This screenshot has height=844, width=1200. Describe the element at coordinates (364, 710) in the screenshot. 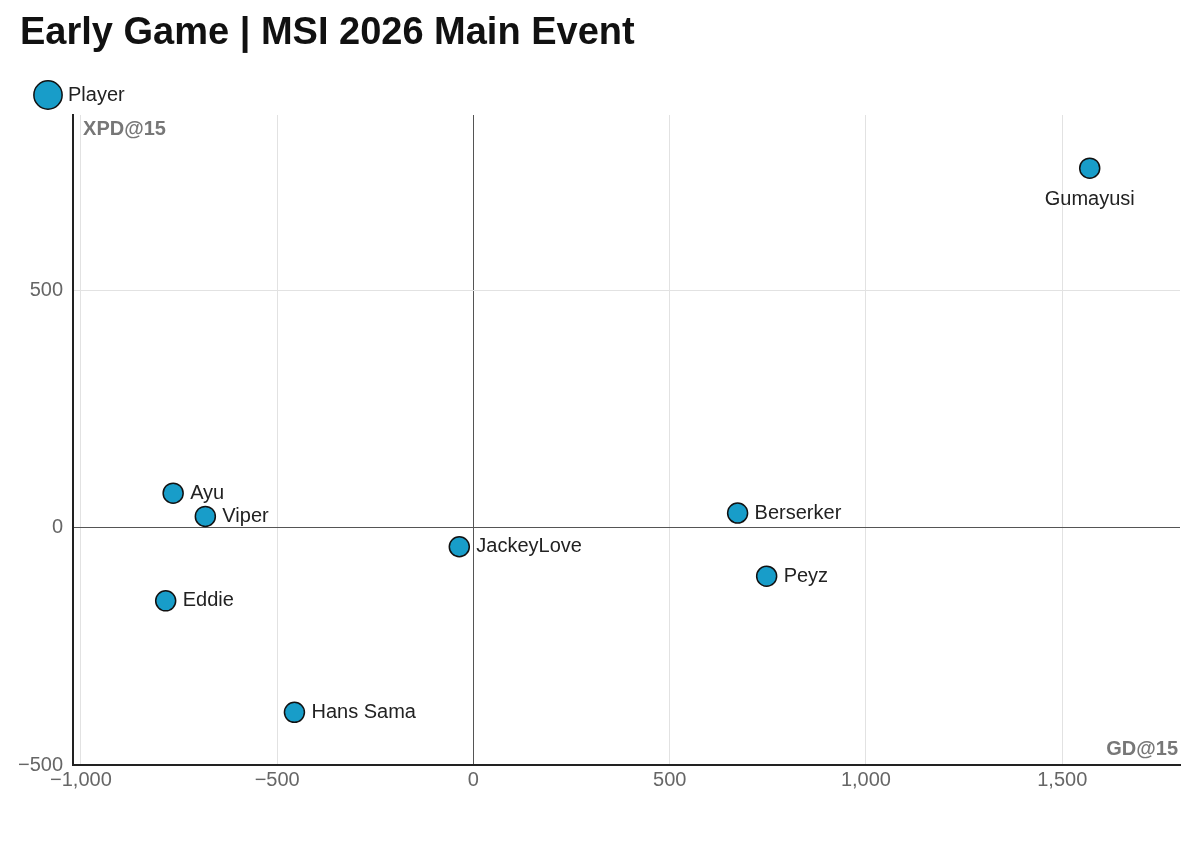

I see `annotation: Hans Sama` at that location.